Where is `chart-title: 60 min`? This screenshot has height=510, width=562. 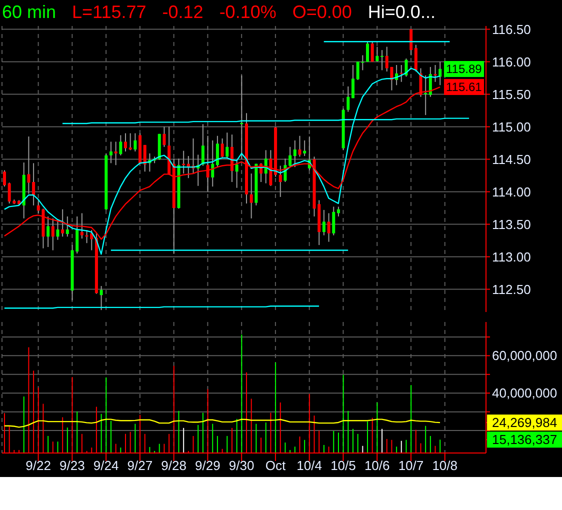 chart-title: 60 min is located at coordinates (29, 12).